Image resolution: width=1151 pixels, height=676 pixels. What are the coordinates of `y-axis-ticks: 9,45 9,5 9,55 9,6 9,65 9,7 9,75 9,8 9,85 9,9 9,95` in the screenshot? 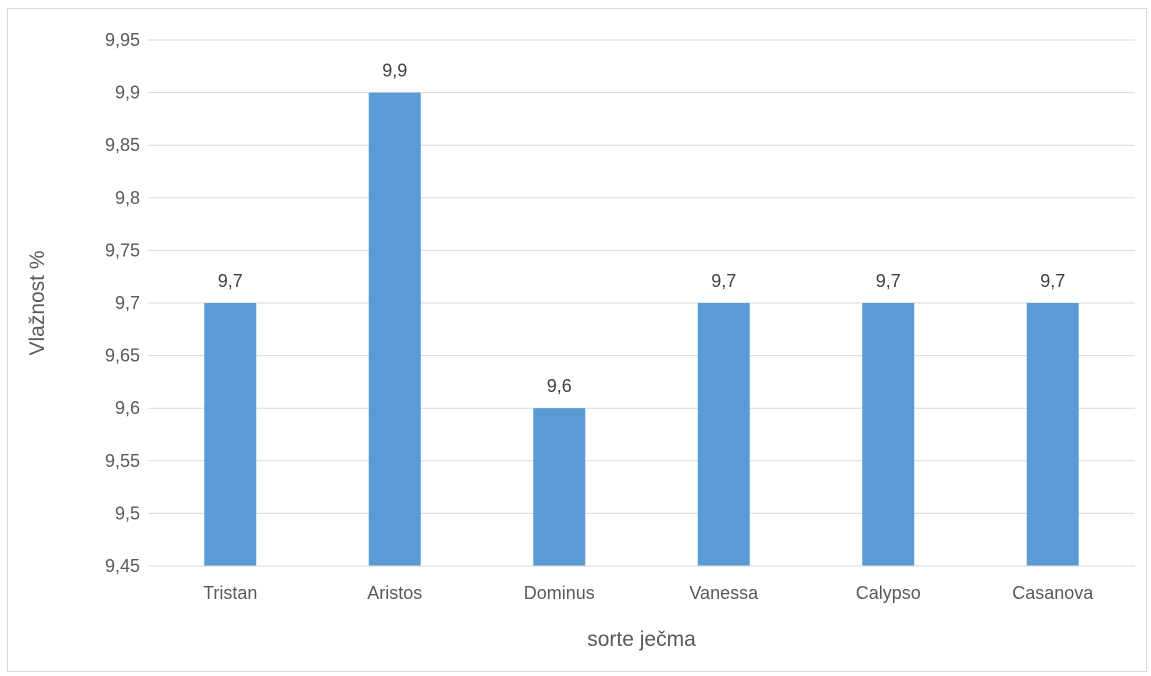 It's located at (122, 303).